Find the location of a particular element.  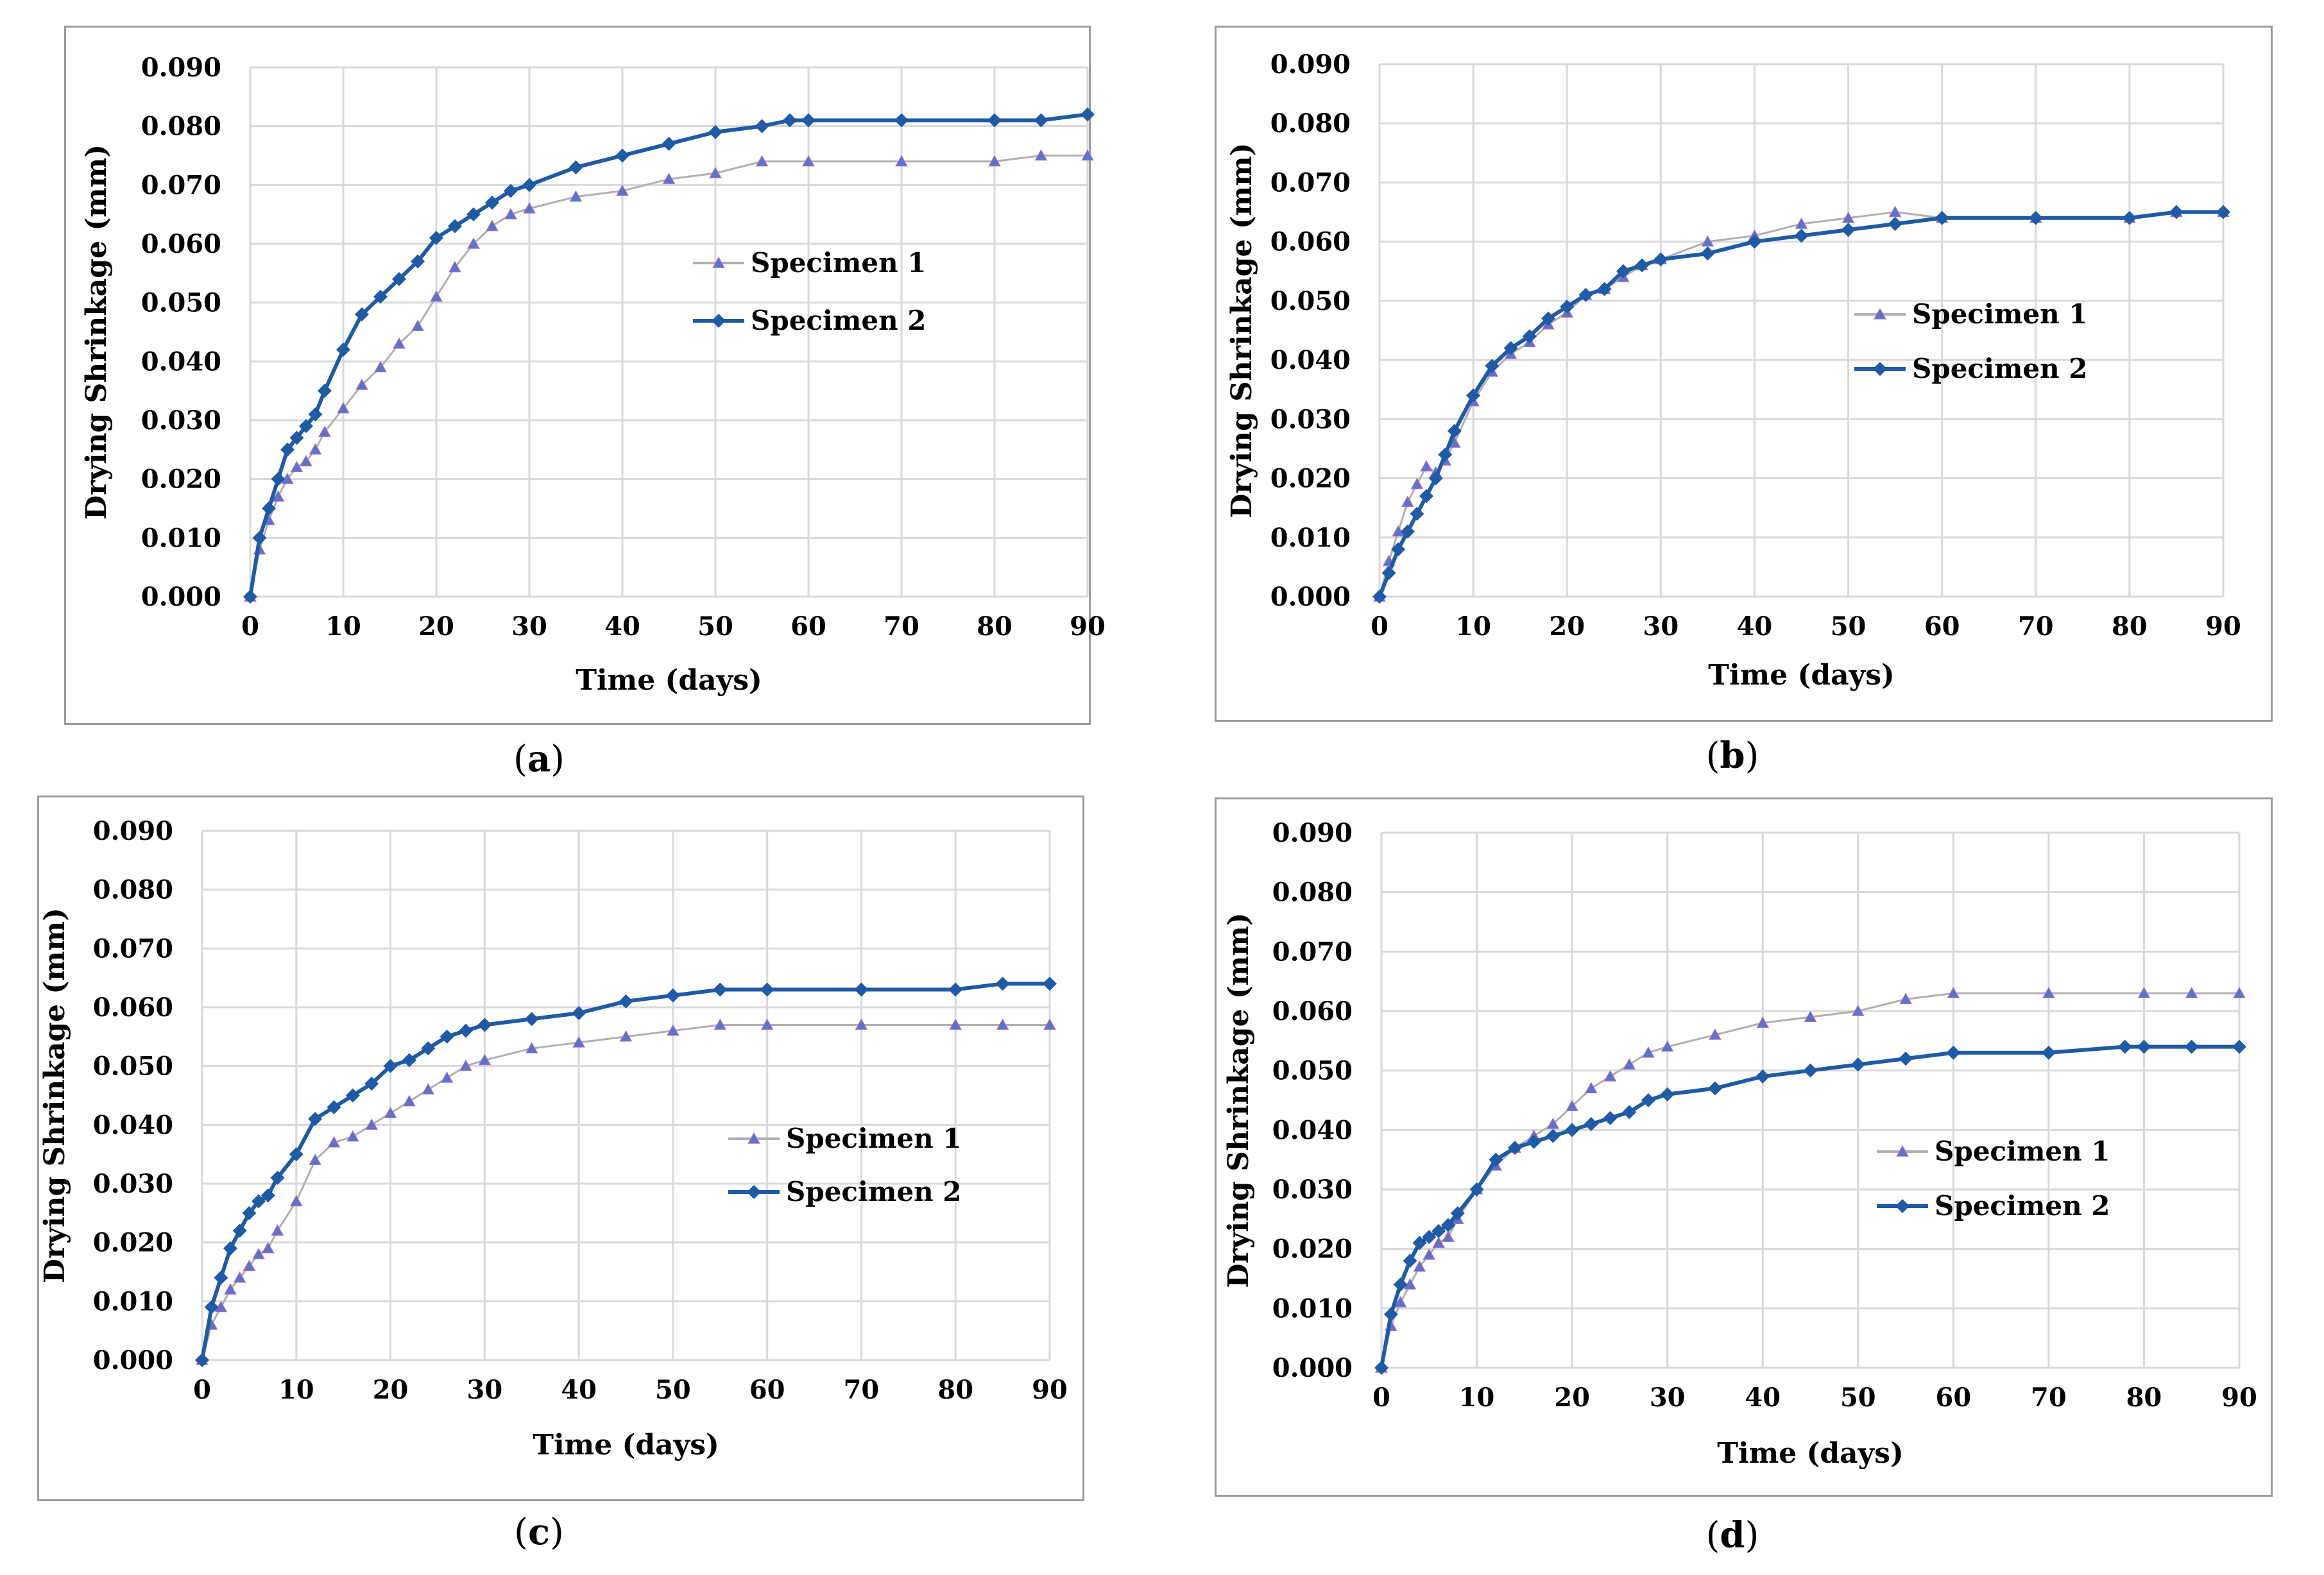

caption-d: (d) is located at coordinates (1732, 1535).